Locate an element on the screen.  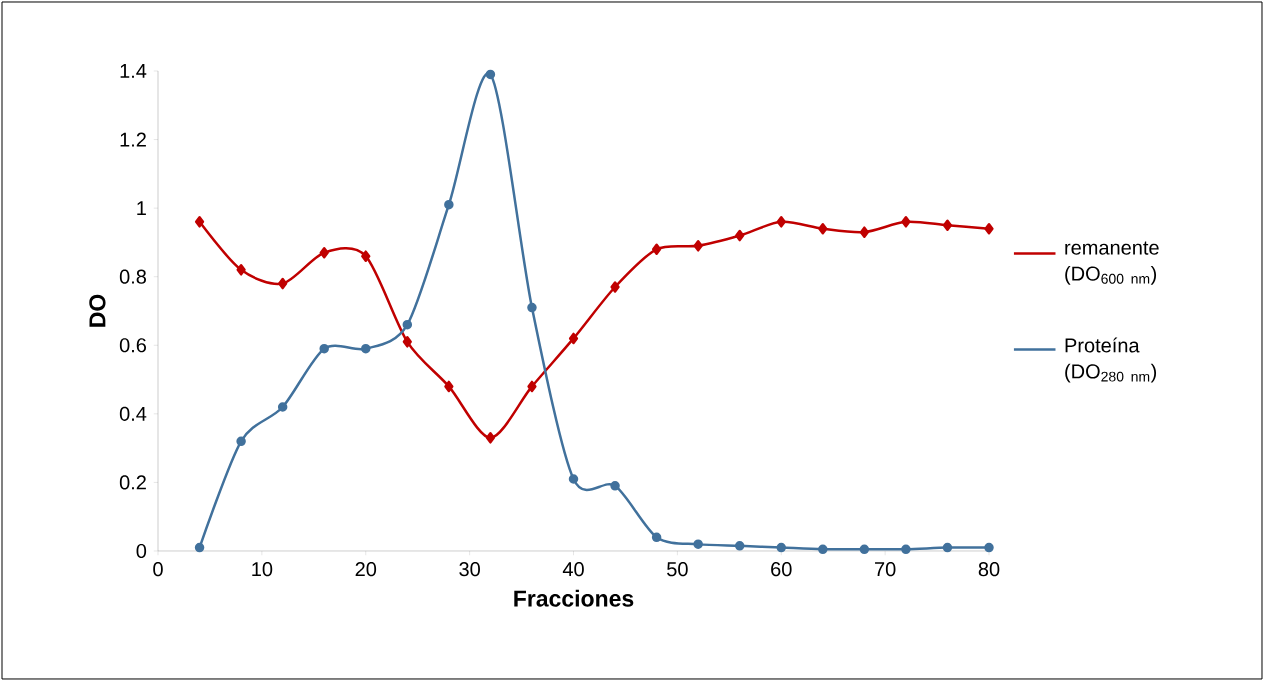
y-tick-label: 0.2 is located at coordinates (132, 482).